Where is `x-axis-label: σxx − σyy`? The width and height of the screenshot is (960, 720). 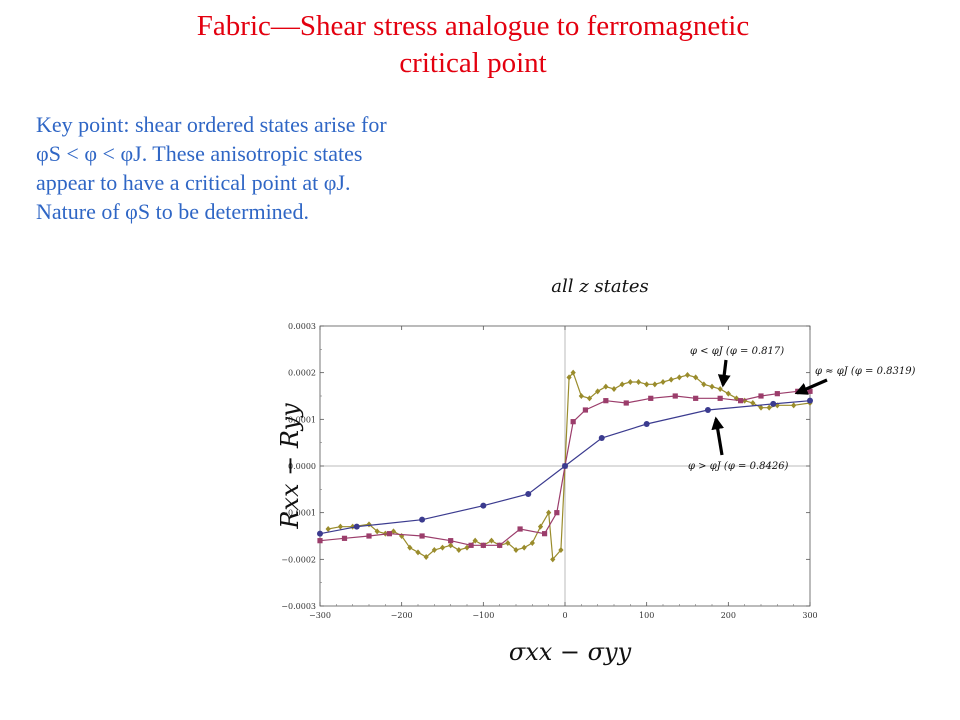
x-axis-label: σxx − σyy is located at coordinates (570, 652).